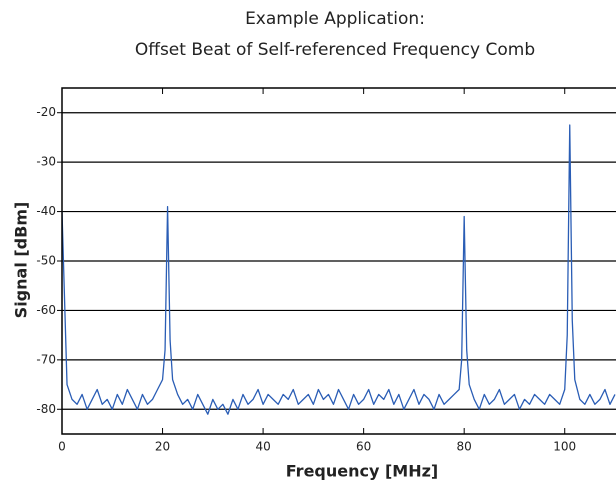 Image resolution: width=616 pixels, height=483 pixels. I want to click on y-tick-label: -80, so click(46, 409).